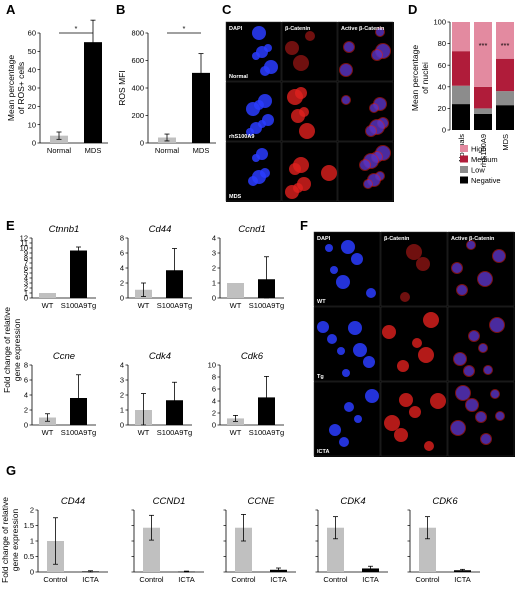 The width and height of the screenshot is (520, 594). Describe the element at coordinates (26, 263) in the screenshot. I see `y-tick-label: 7` at that location.